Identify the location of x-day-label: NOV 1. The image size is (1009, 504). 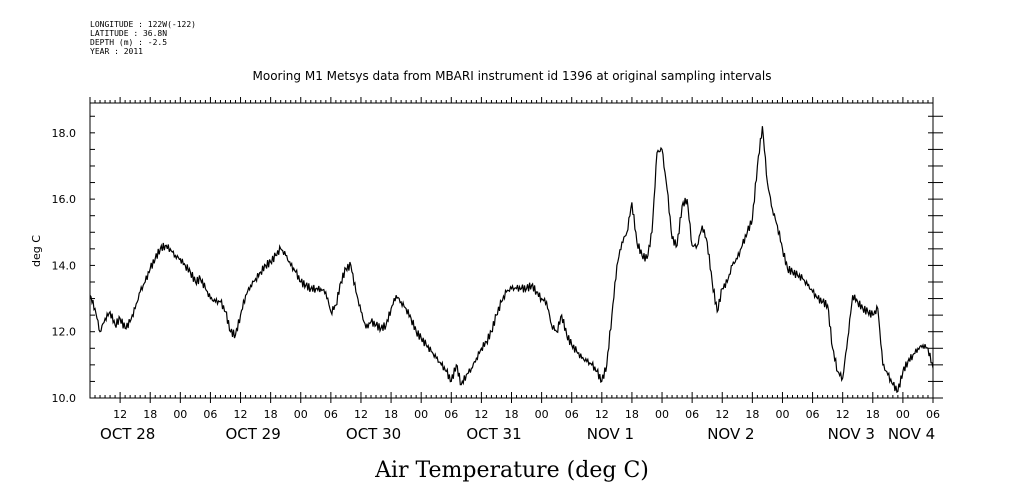
(610, 434).